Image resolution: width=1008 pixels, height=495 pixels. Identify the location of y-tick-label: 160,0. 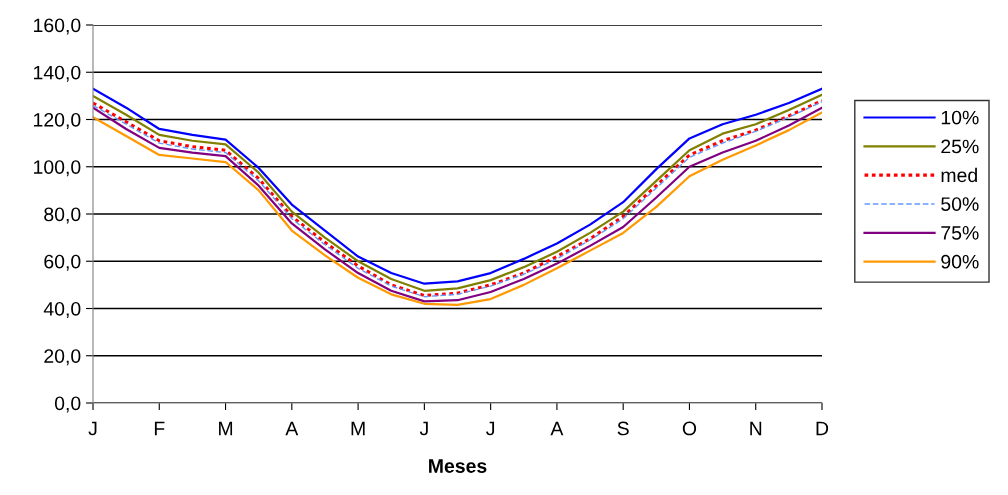
(57, 26).